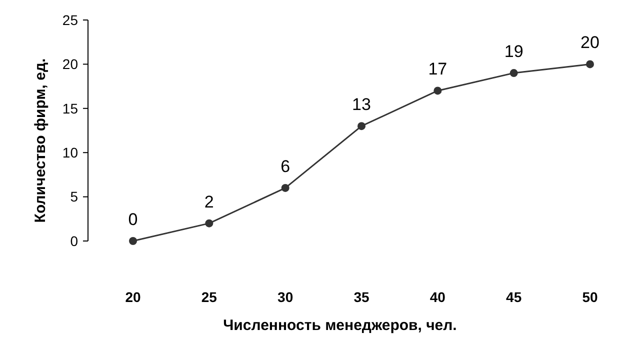 The height and width of the screenshot is (343, 633). I want to click on x-tick-label: 35, so click(362, 297).